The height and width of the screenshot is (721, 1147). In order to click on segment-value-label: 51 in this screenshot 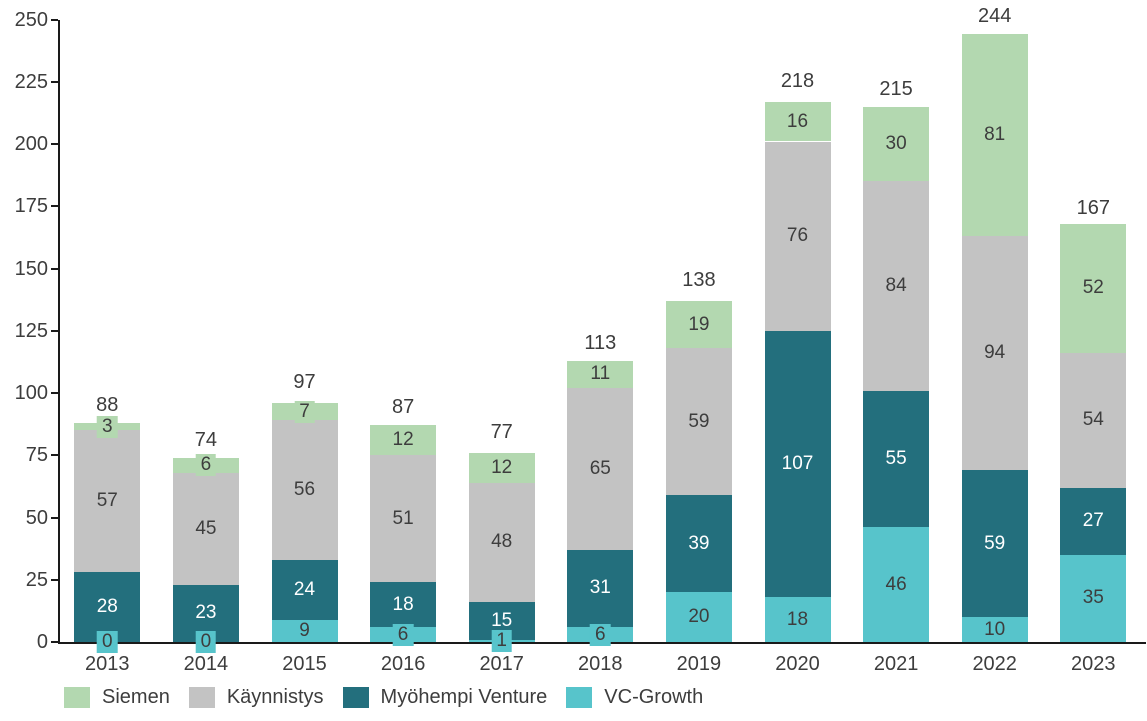, I will do `click(403, 518)`.